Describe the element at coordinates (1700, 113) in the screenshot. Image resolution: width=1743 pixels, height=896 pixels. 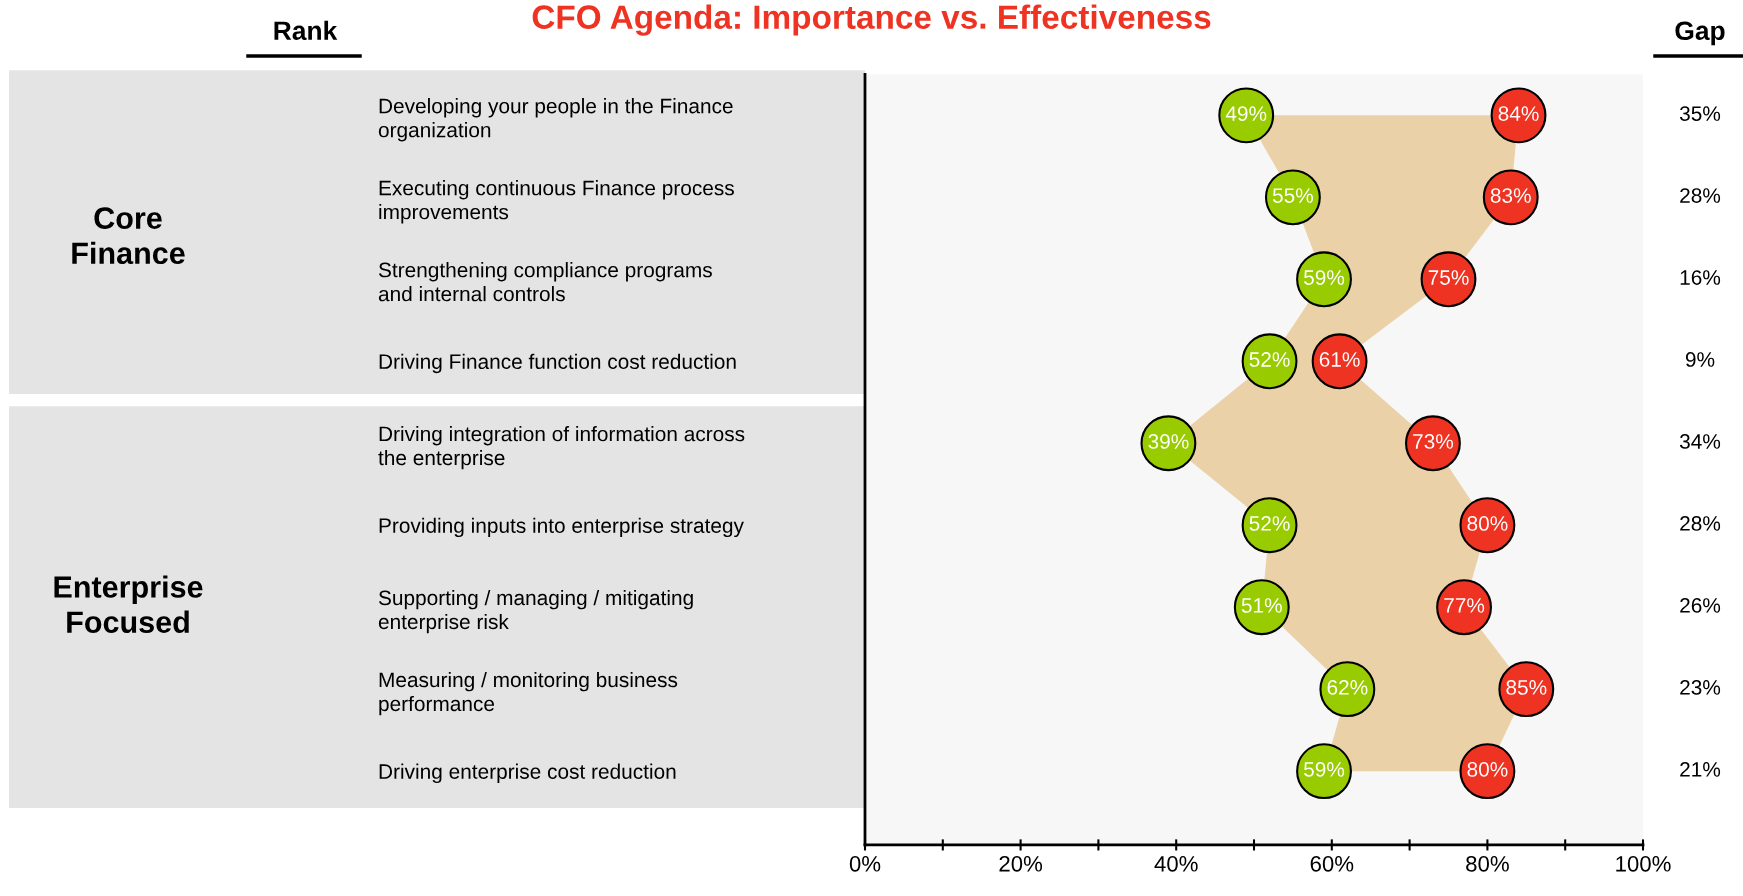
I see `text: 35%` at that location.